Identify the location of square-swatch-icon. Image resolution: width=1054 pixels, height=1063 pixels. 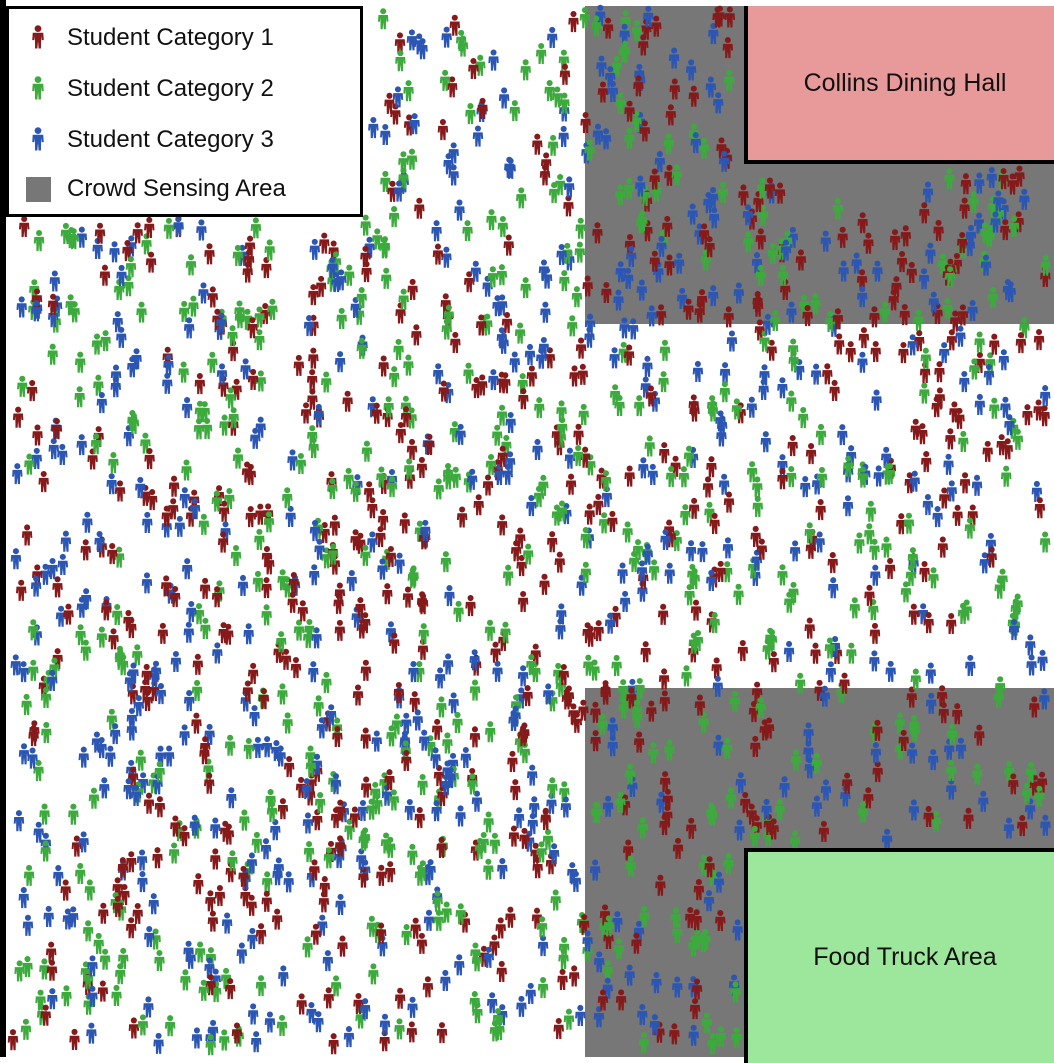
(38, 189).